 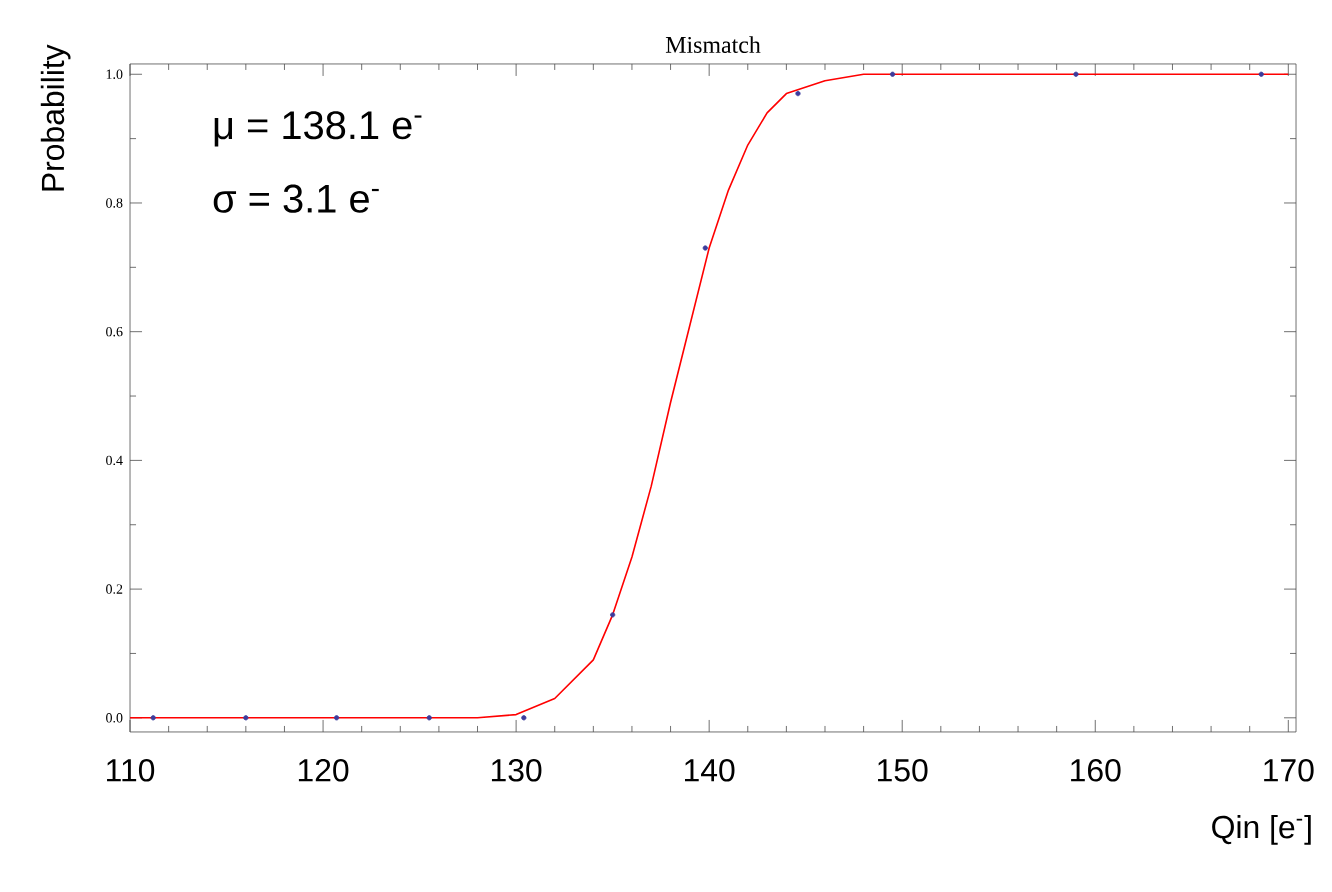 What do you see at coordinates (1096, 770) in the screenshot?
I see `x-tick-label: 160` at bounding box center [1096, 770].